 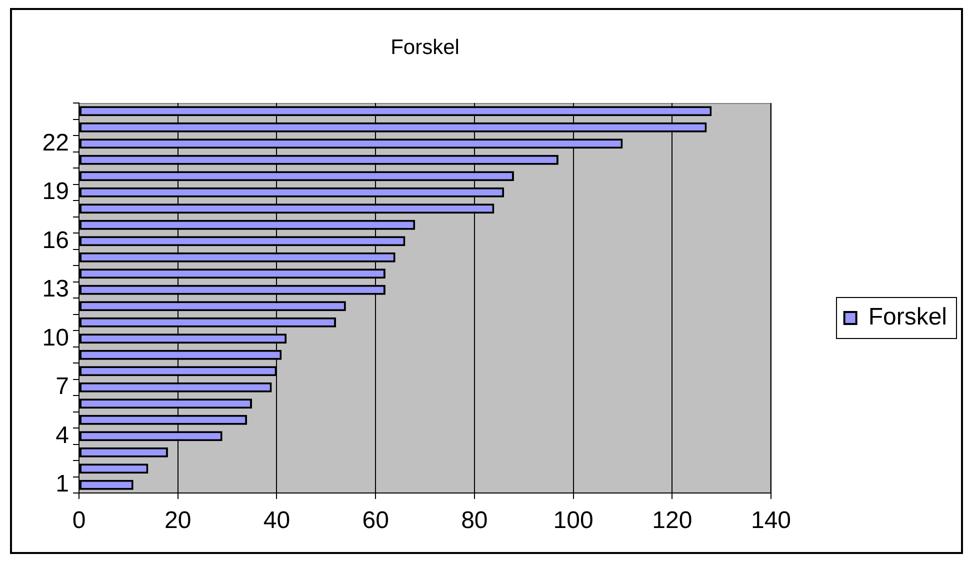 I want to click on legend-label: Forskel, so click(x=908, y=317).